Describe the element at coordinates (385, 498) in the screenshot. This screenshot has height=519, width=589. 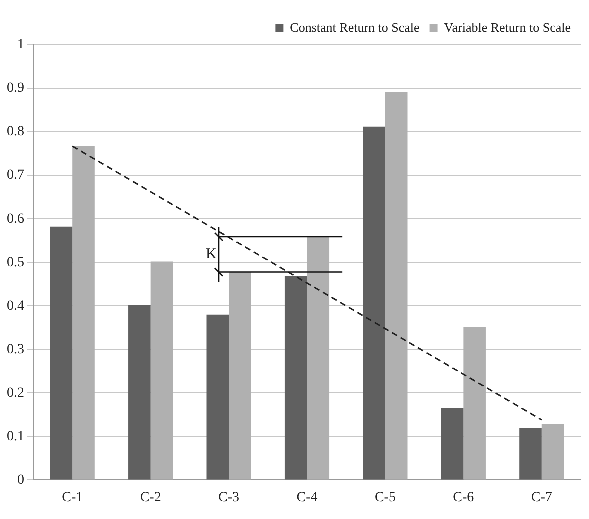
I see `x-tick-label: C-5` at that location.